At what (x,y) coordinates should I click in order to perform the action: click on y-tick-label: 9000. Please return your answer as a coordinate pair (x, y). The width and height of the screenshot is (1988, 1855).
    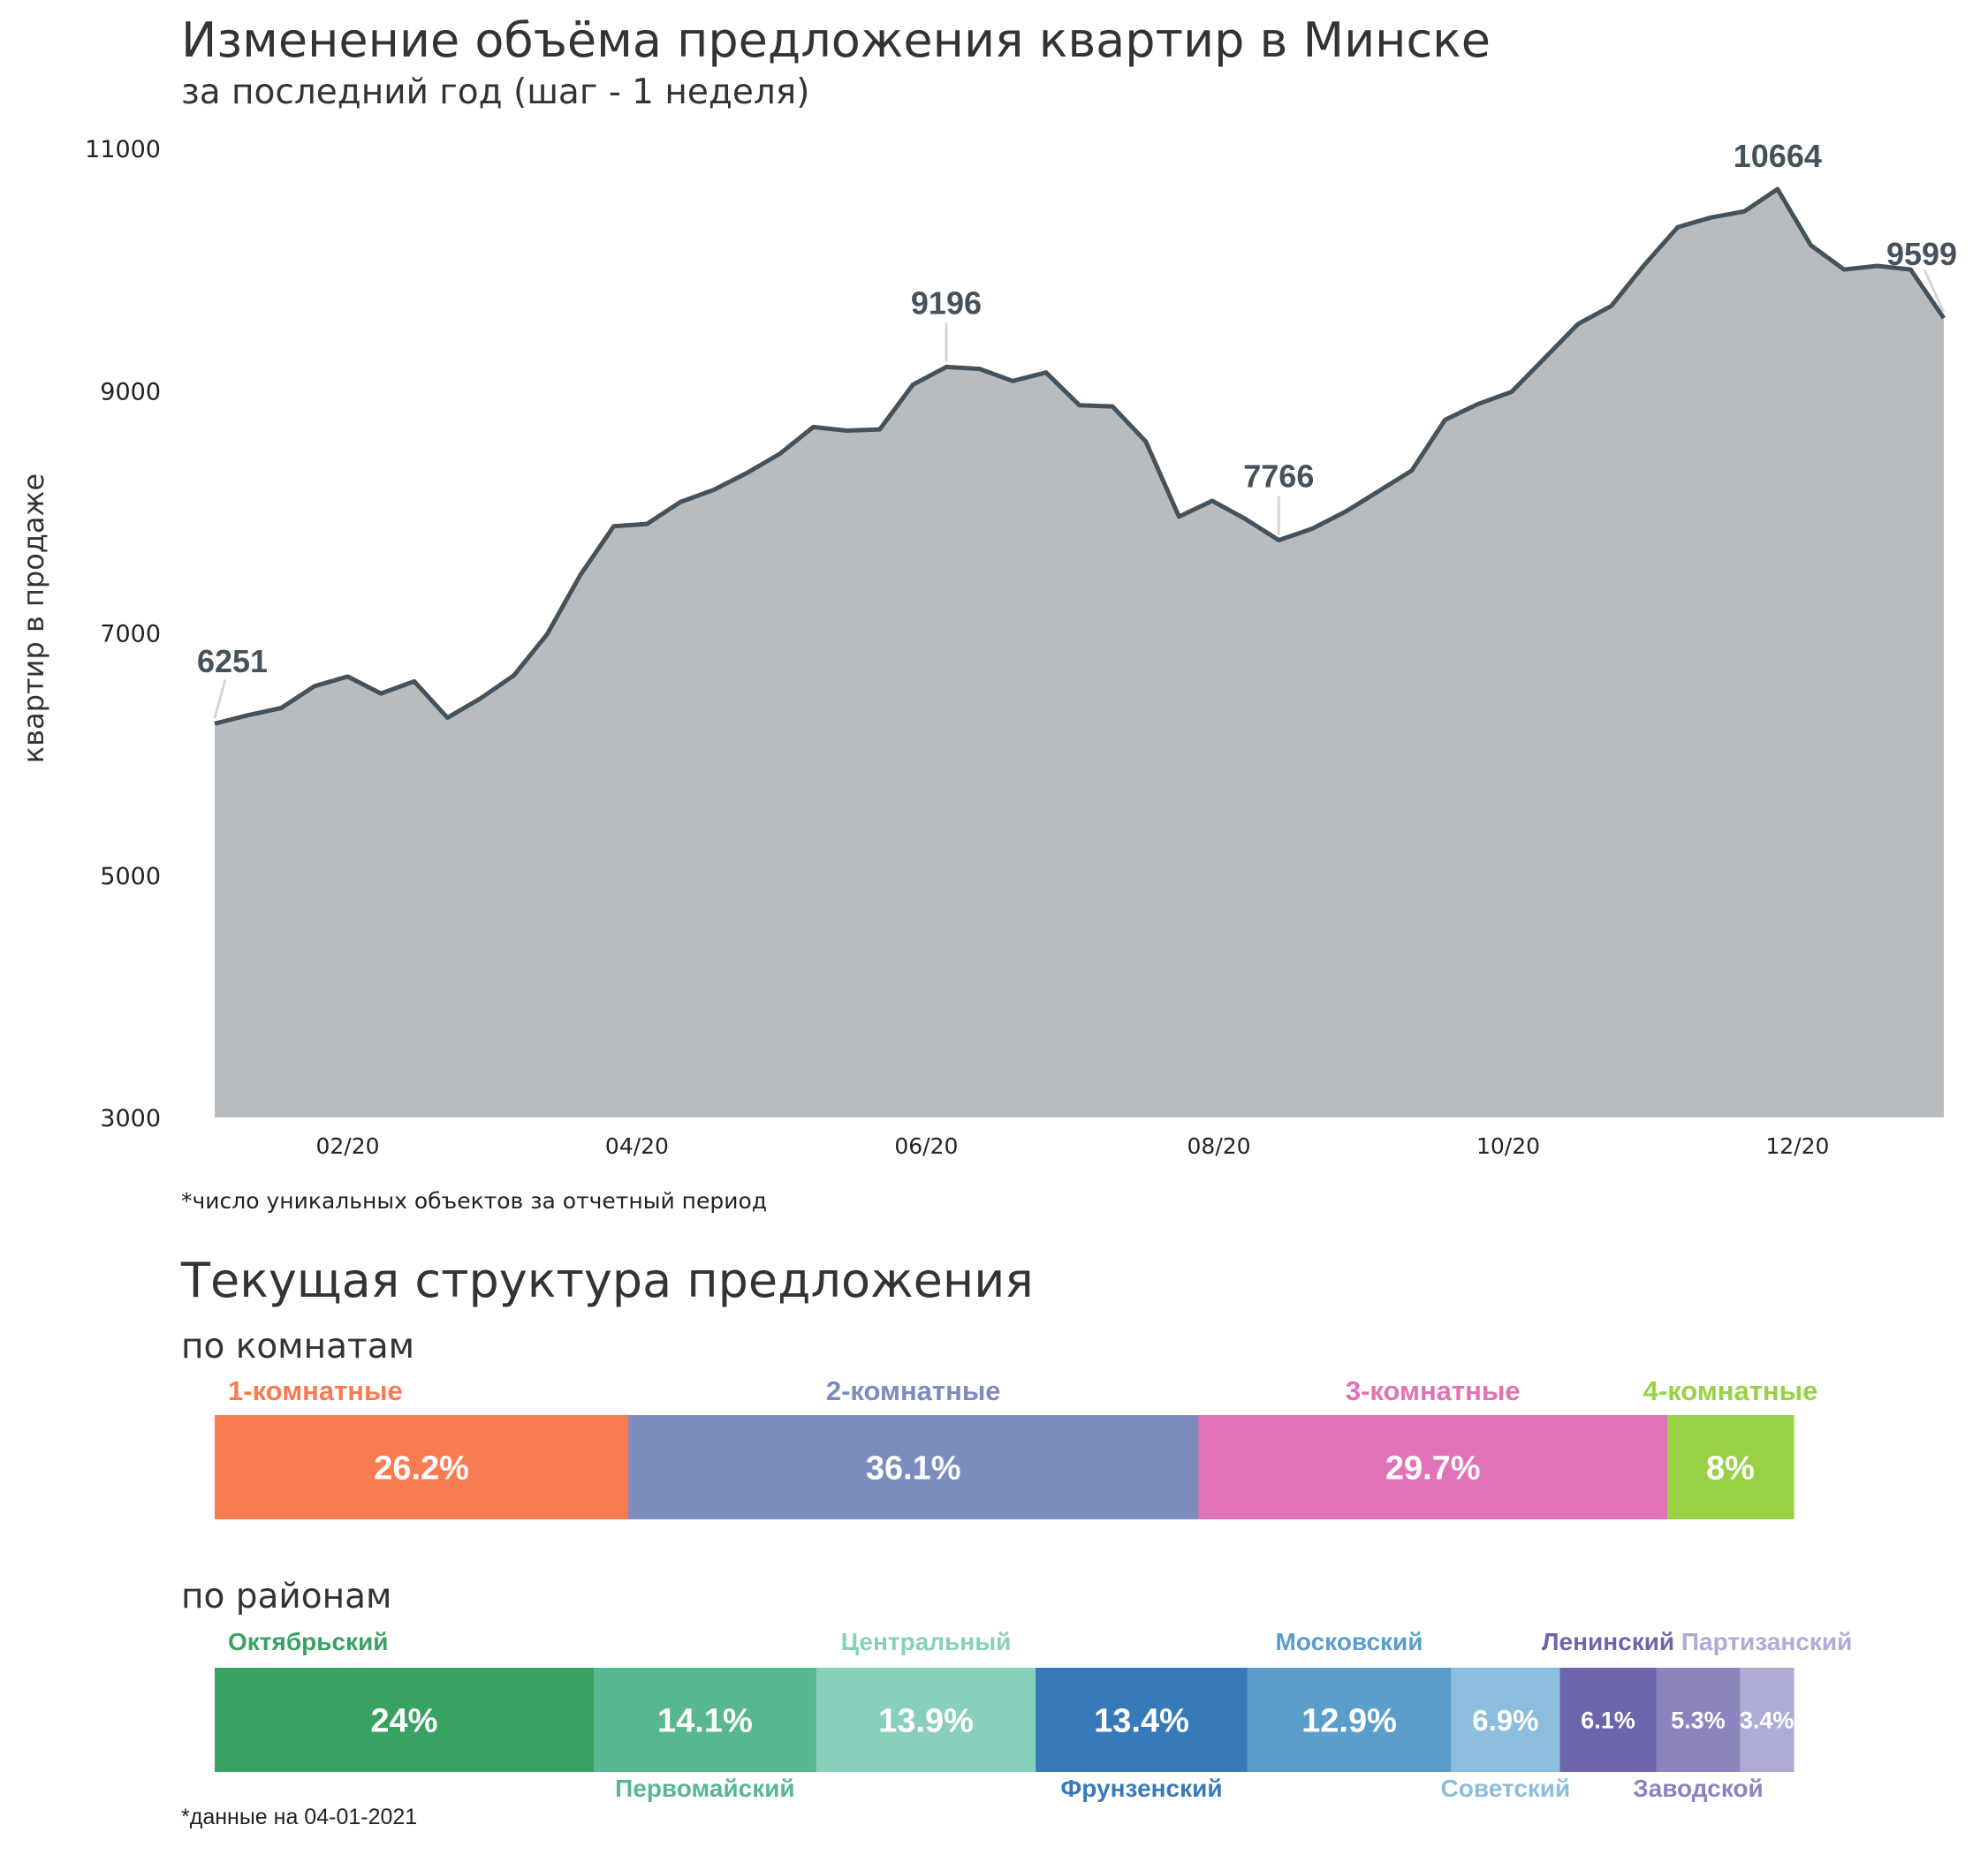
    Looking at the image, I should click on (130, 391).